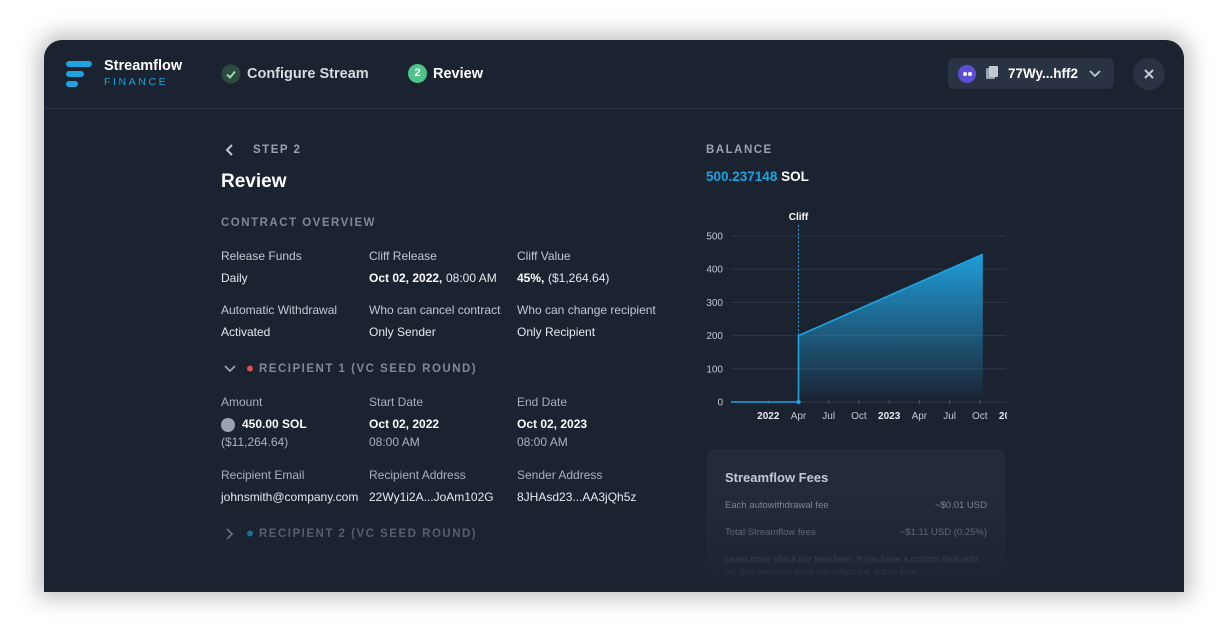  What do you see at coordinates (577, 497) in the screenshot?
I see `field-value: 8JHAsd23...AA3jQh5z` at bounding box center [577, 497].